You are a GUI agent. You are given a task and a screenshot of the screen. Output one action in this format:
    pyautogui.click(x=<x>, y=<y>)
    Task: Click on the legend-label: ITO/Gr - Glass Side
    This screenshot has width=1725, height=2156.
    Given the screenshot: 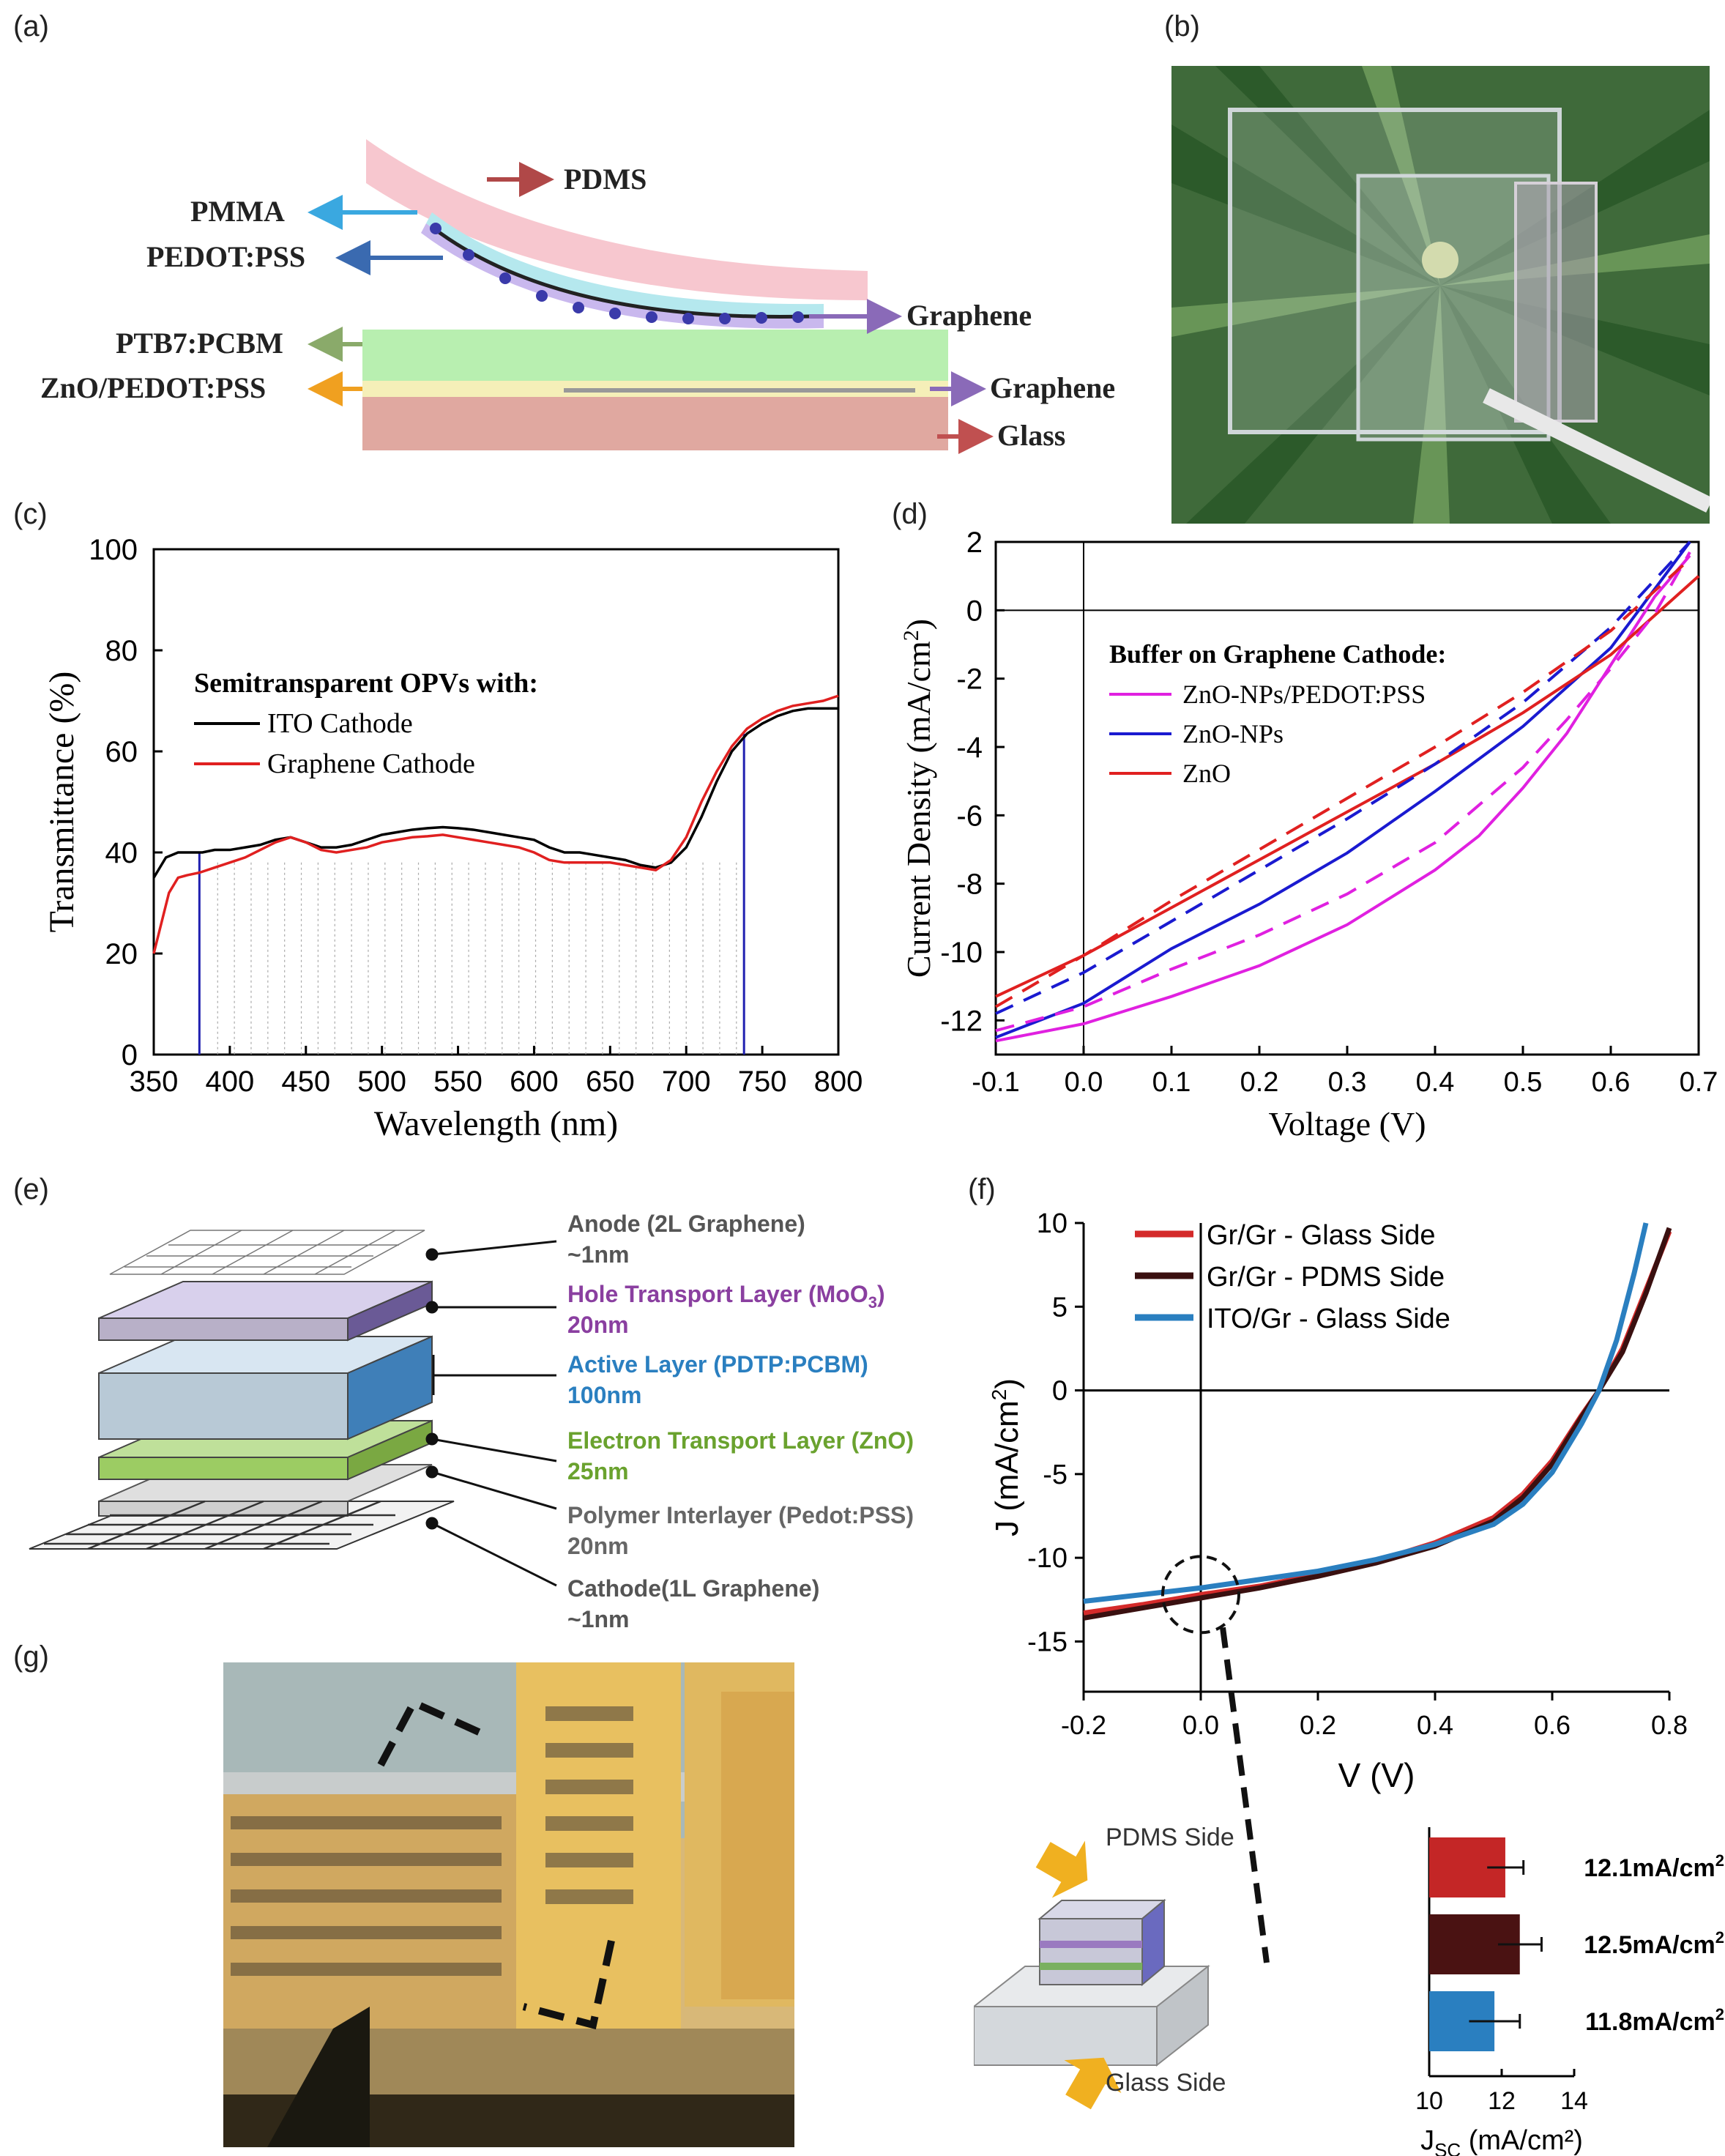 What is the action you would take?
    pyautogui.click(x=1328, y=1319)
    